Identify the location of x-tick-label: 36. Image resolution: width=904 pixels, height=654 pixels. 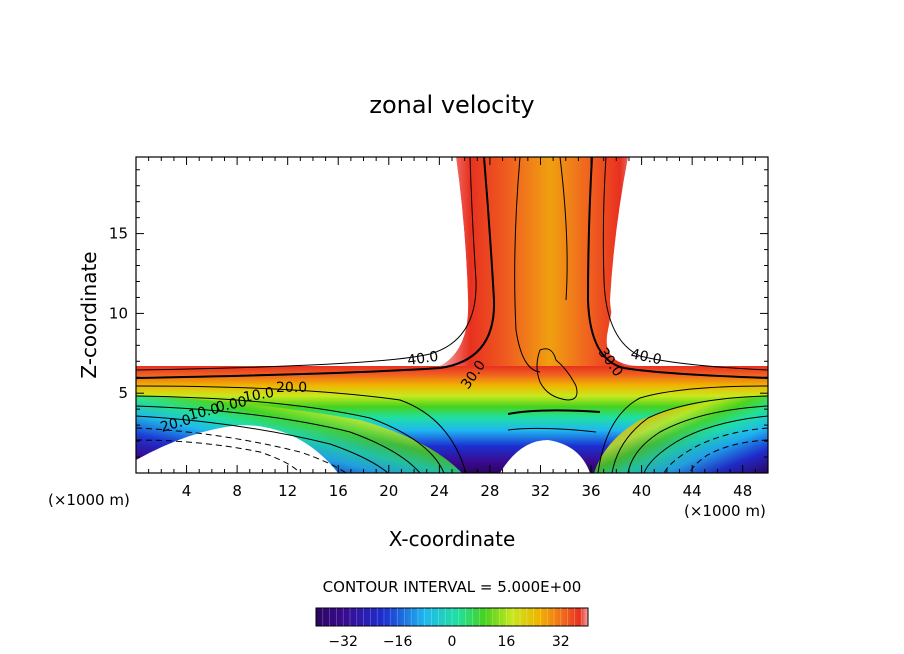
(590, 491).